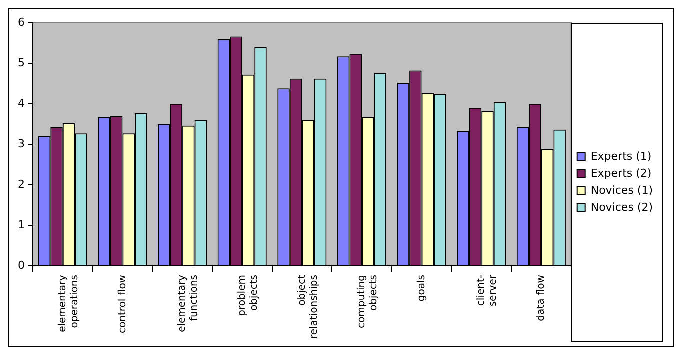 The width and height of the screenshot is (682, 355). I want to click on x-tick-label: control flow, so click(122, 304).